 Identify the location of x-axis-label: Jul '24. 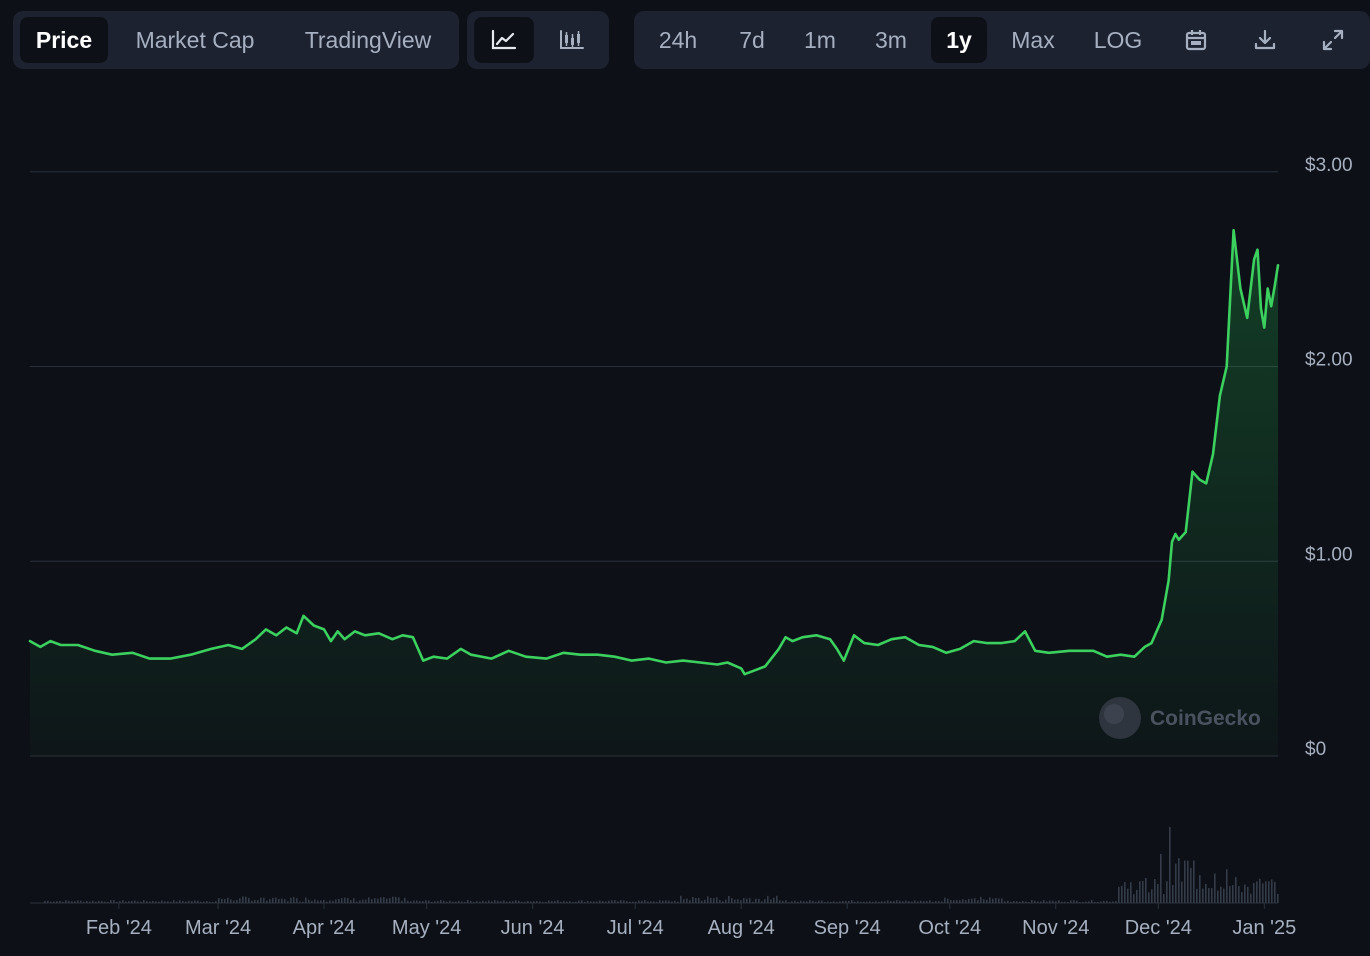
(635, 928).